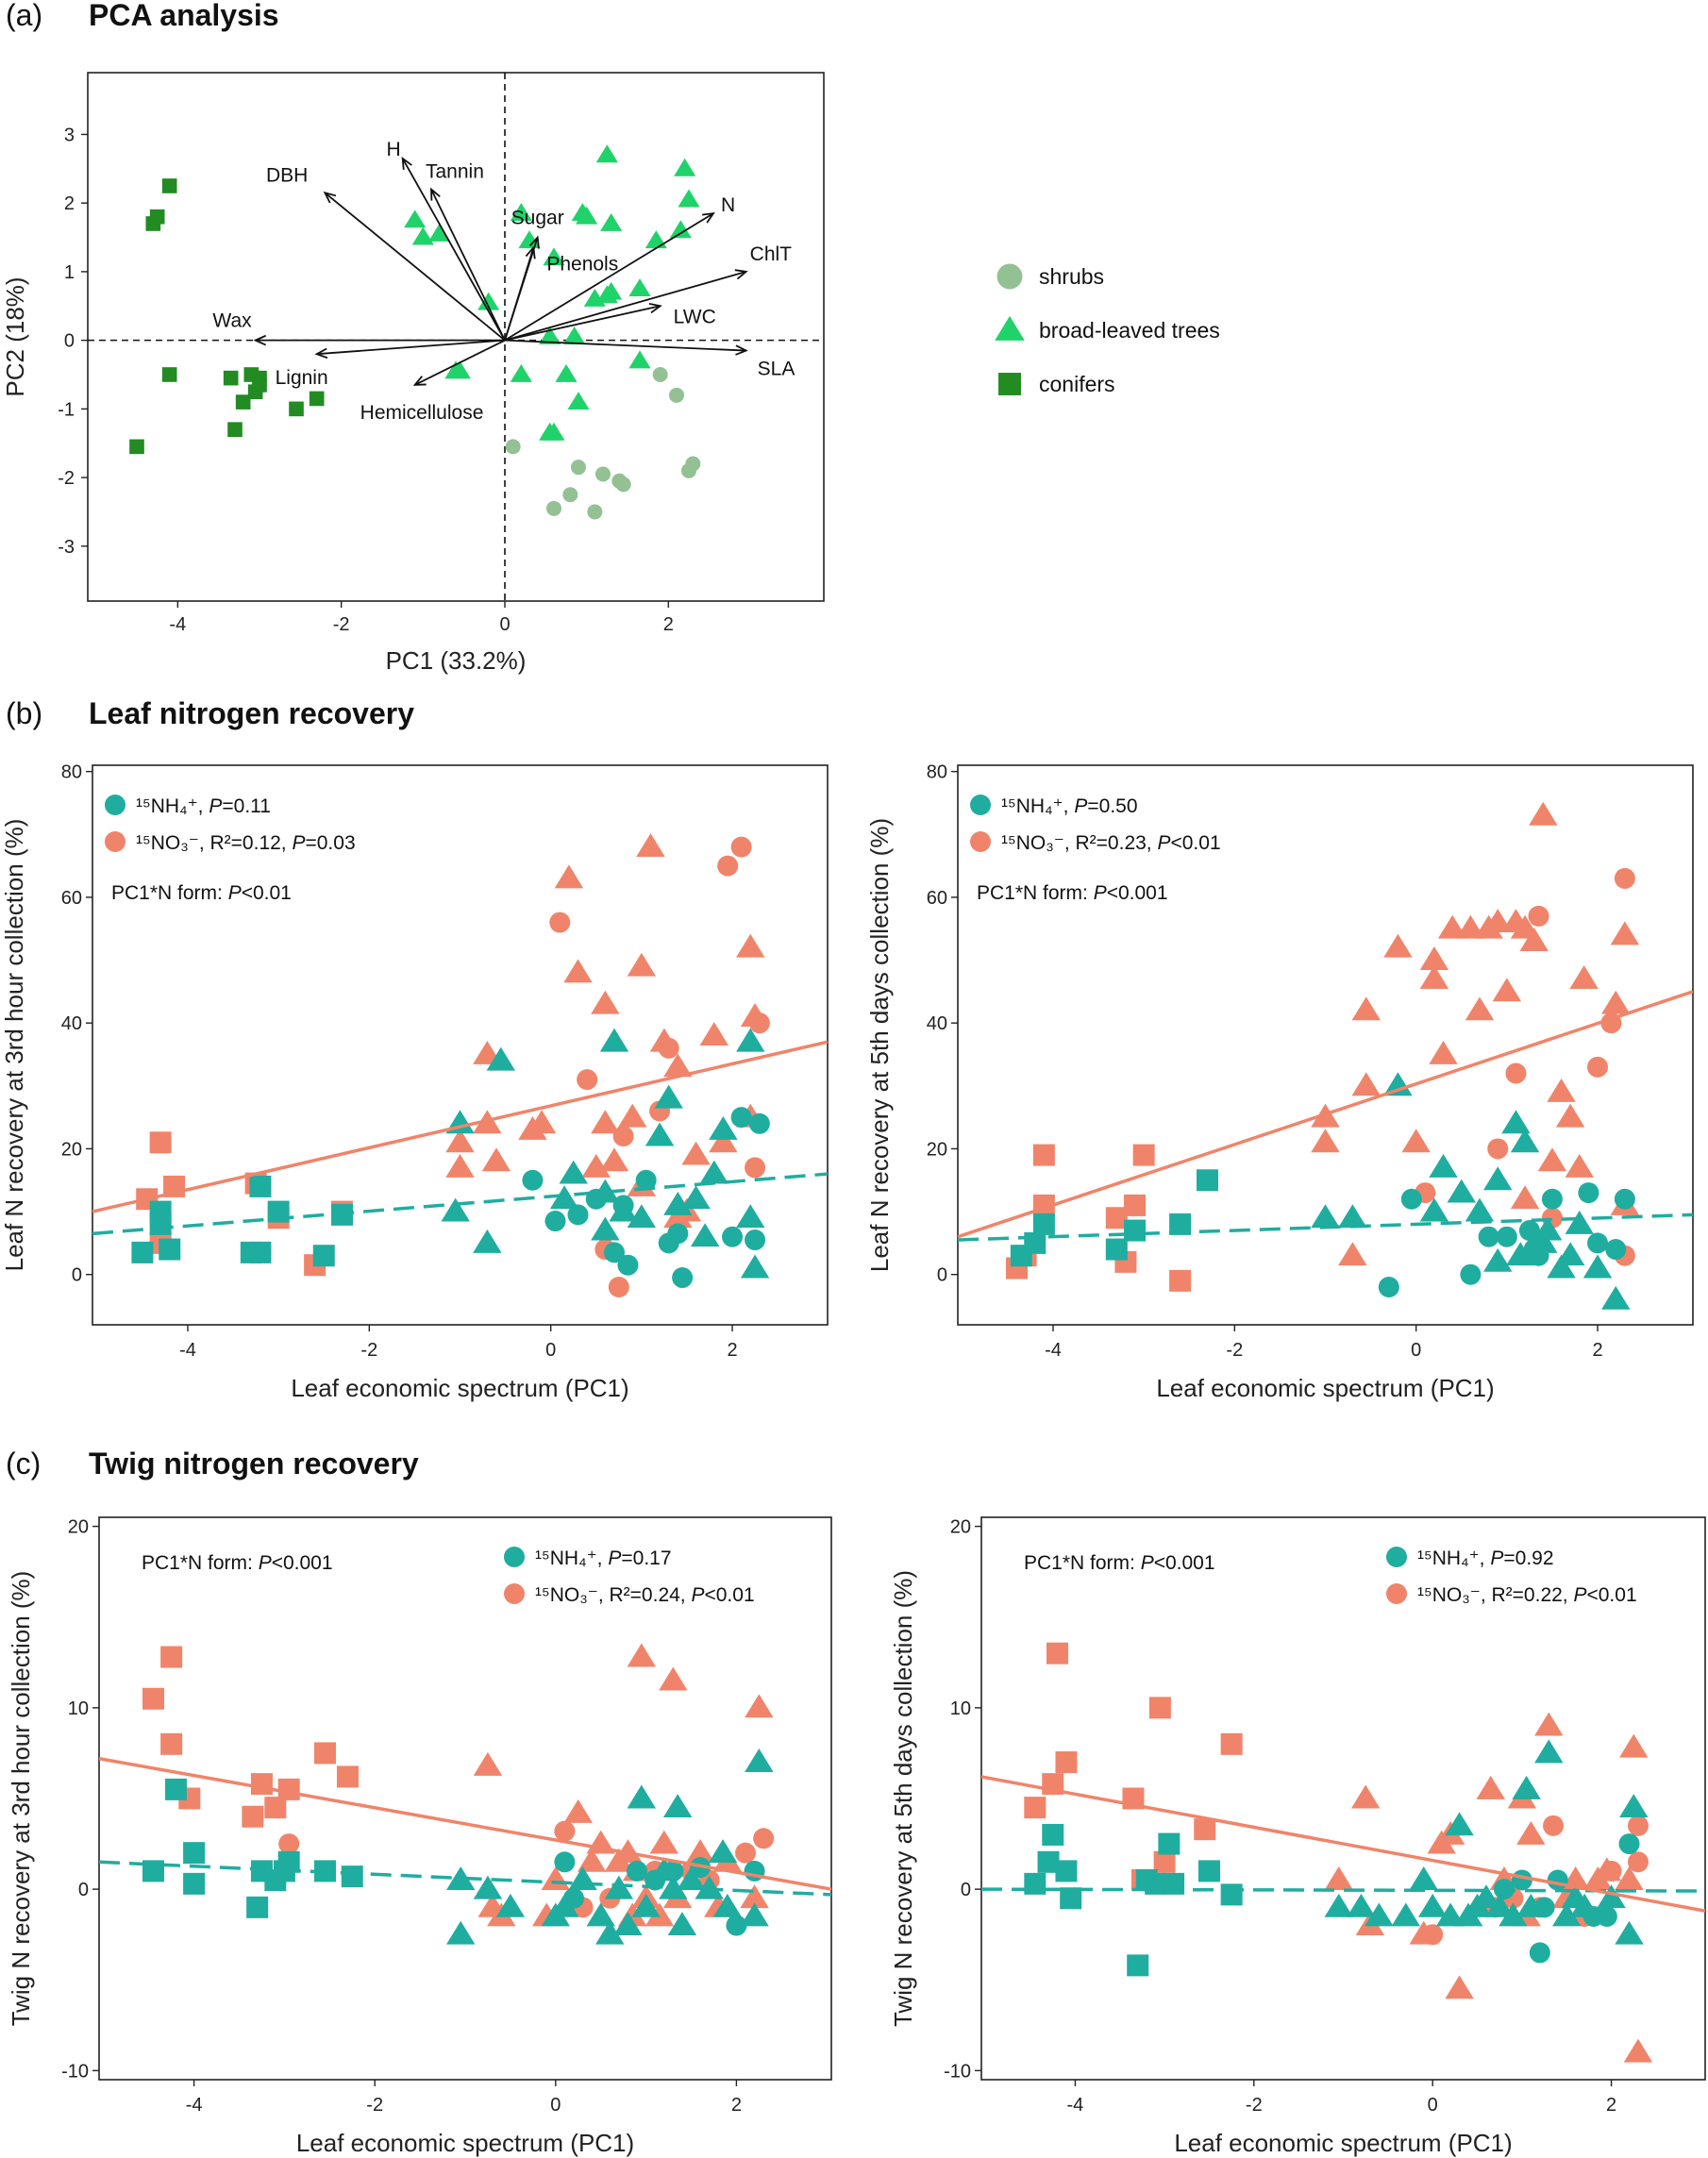 The image size is (1708, 2158). I want to click on twig3h-ytick-label: -10, so click(75, 2071).